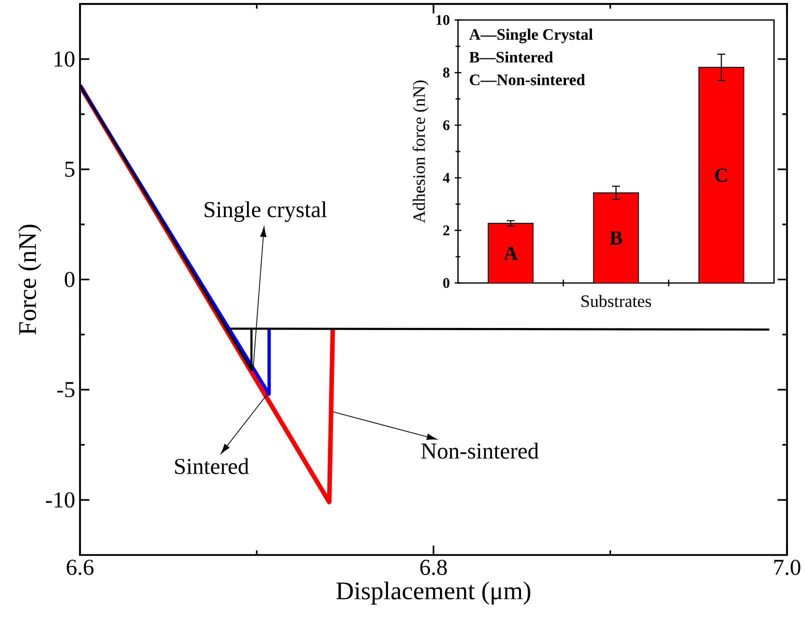 The height and width of the screenshot is (639, 806). Describe the element at coordinates (265, 211) in the screenshot. I see `annotation: Single crystal` at that location.